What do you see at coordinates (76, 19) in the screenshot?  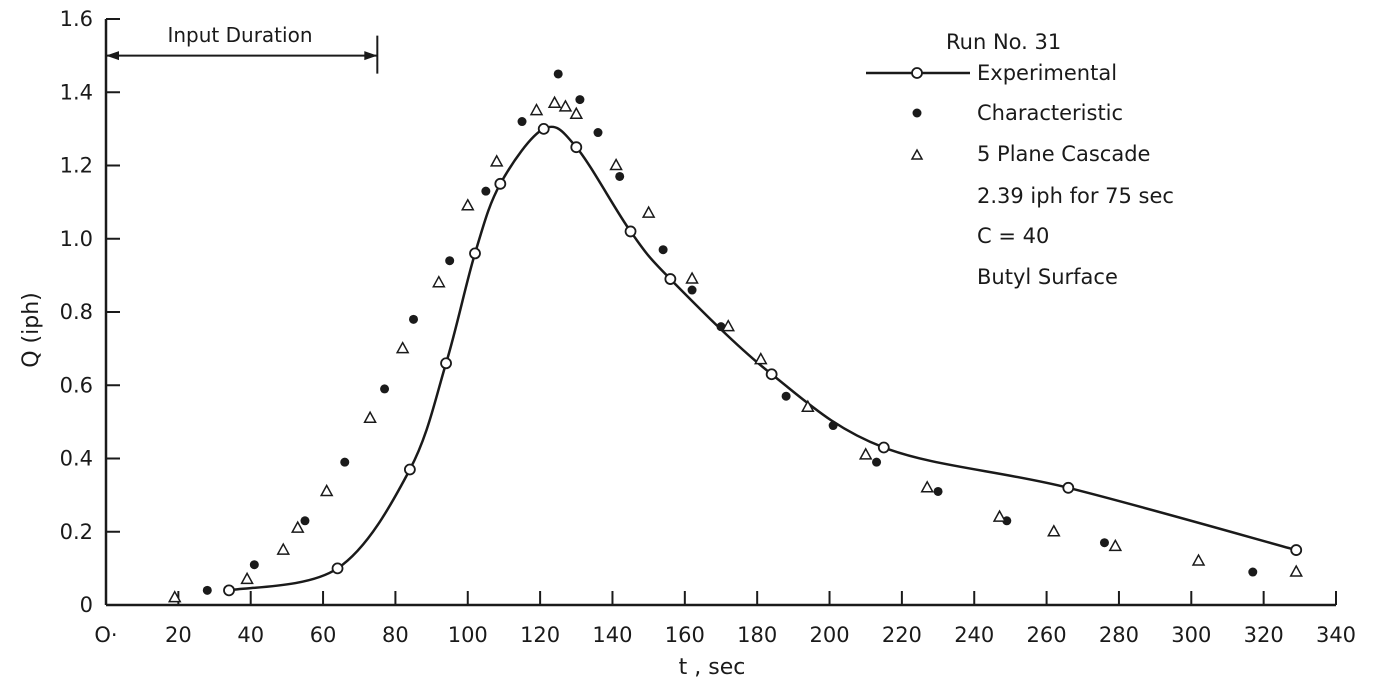 I see `y-tick-label: 1.6` at bounding box center [76, 19].